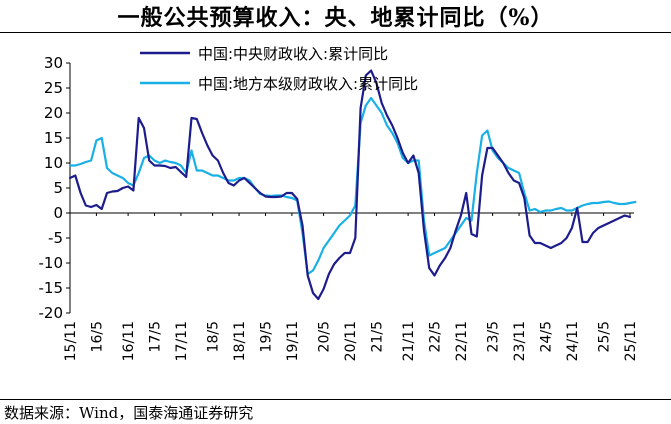  Describe the element at coordinates (409, 341) in the screenshot. I see `x-tick-label: 21/11` at that location.